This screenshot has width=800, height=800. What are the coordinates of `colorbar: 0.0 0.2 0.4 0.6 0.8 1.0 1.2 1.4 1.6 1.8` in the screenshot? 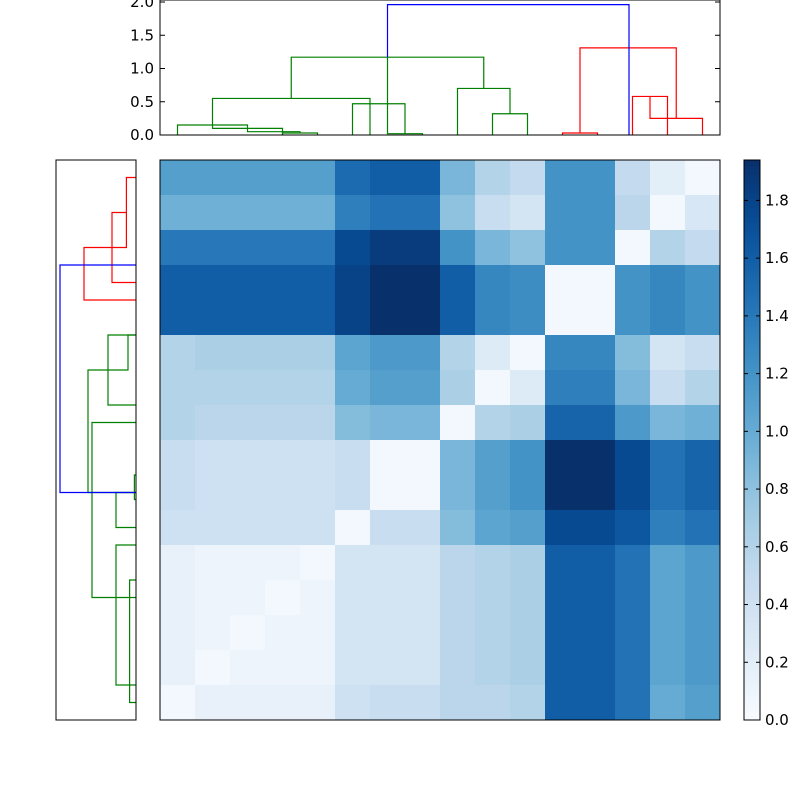 It's located at (766, 444).